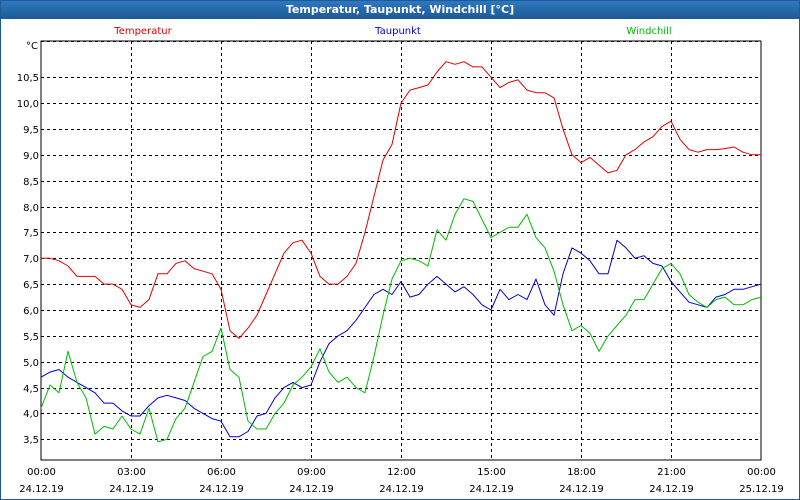  What do you see at coordinates (28, 104) in the screenshot?
I see `y-tick-label: 10,0` at bounding box center [28, 104].